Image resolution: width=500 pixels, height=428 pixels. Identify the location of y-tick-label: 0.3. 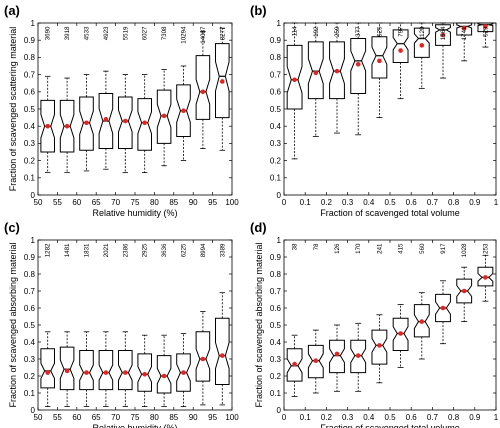
(276, 359).